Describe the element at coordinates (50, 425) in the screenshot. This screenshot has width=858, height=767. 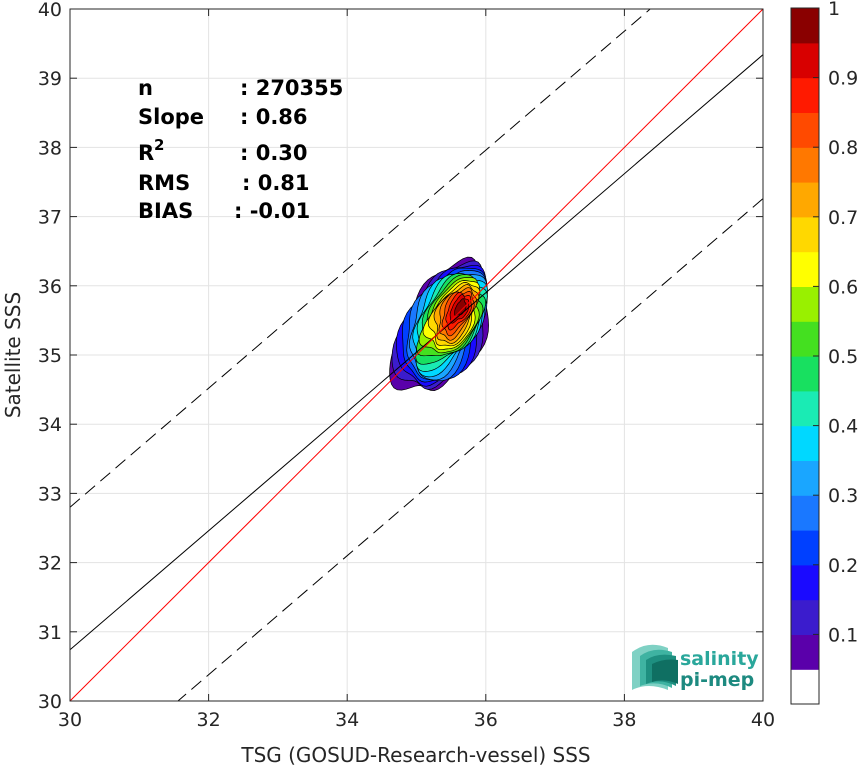
I see `y-tick-label: 34` at that location.